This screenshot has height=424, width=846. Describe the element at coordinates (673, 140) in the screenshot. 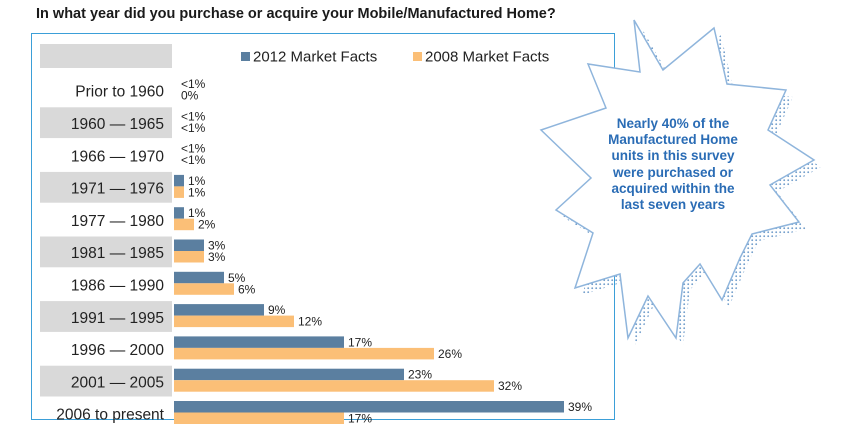

I see `callout-line: Manufactured Home` at that location.